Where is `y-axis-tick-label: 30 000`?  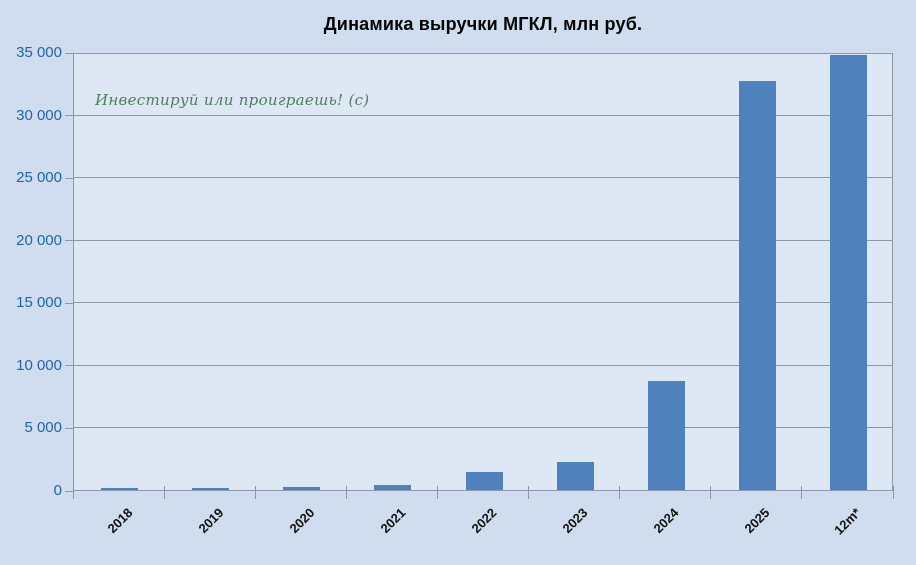
y-axis-tick-label: 30 000 is located at coordinates (39, 115).